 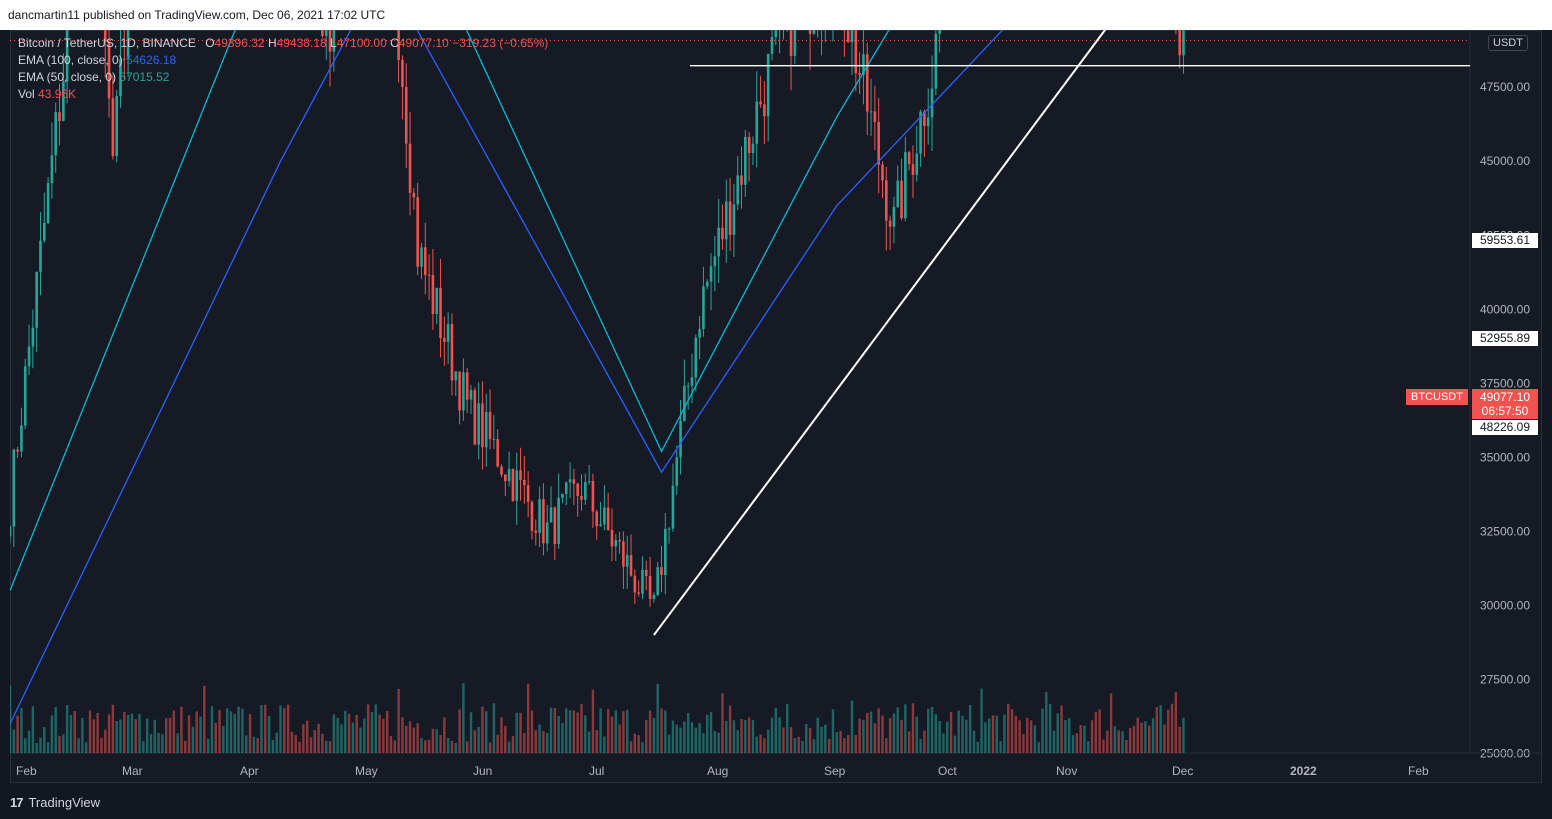 I want to click on legend-symbol: Bitcoin / TetherUS, 1D, BINANCE, so click(x=107, y=43).